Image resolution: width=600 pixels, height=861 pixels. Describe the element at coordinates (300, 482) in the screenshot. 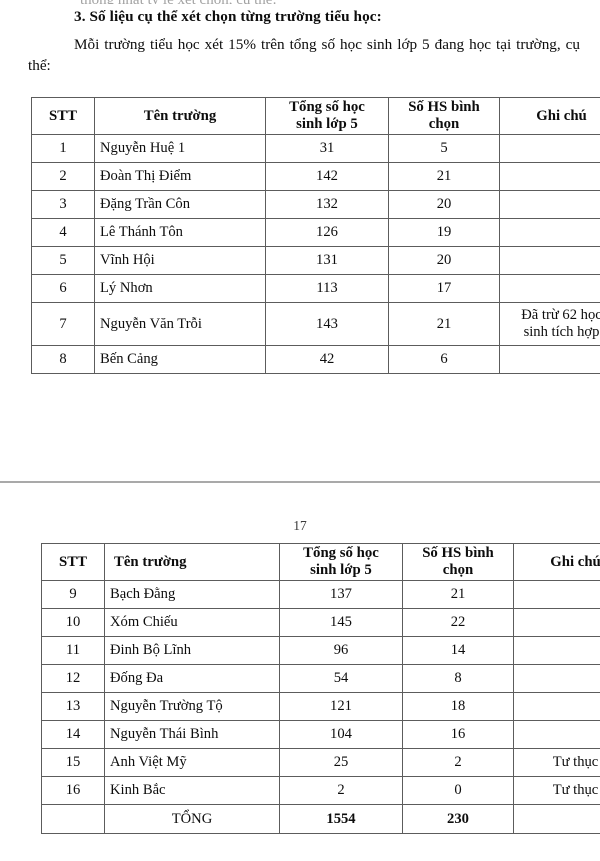

I see `page-break-separator` at that location.